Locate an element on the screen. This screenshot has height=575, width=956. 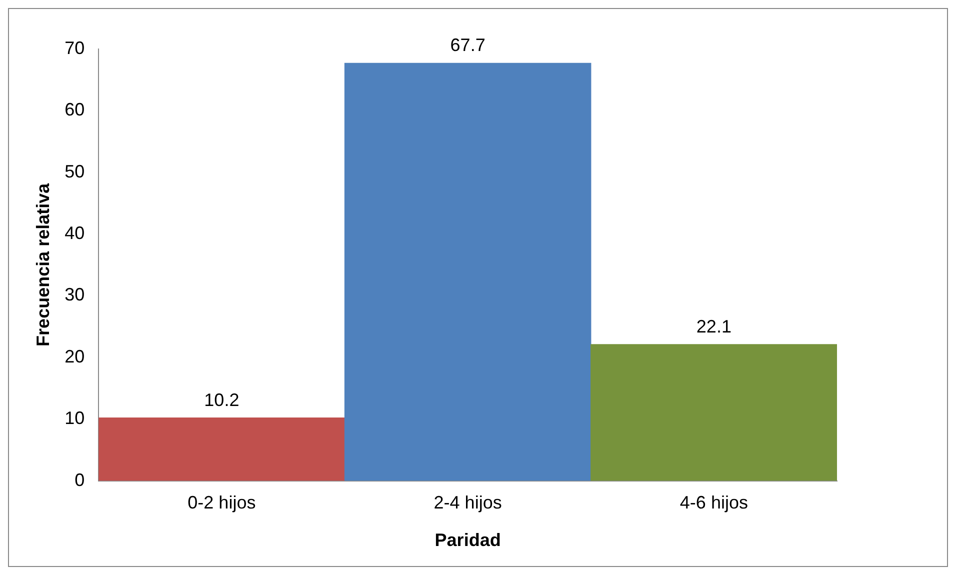
data-label: 67.7 is located at coordinates (468, 45).